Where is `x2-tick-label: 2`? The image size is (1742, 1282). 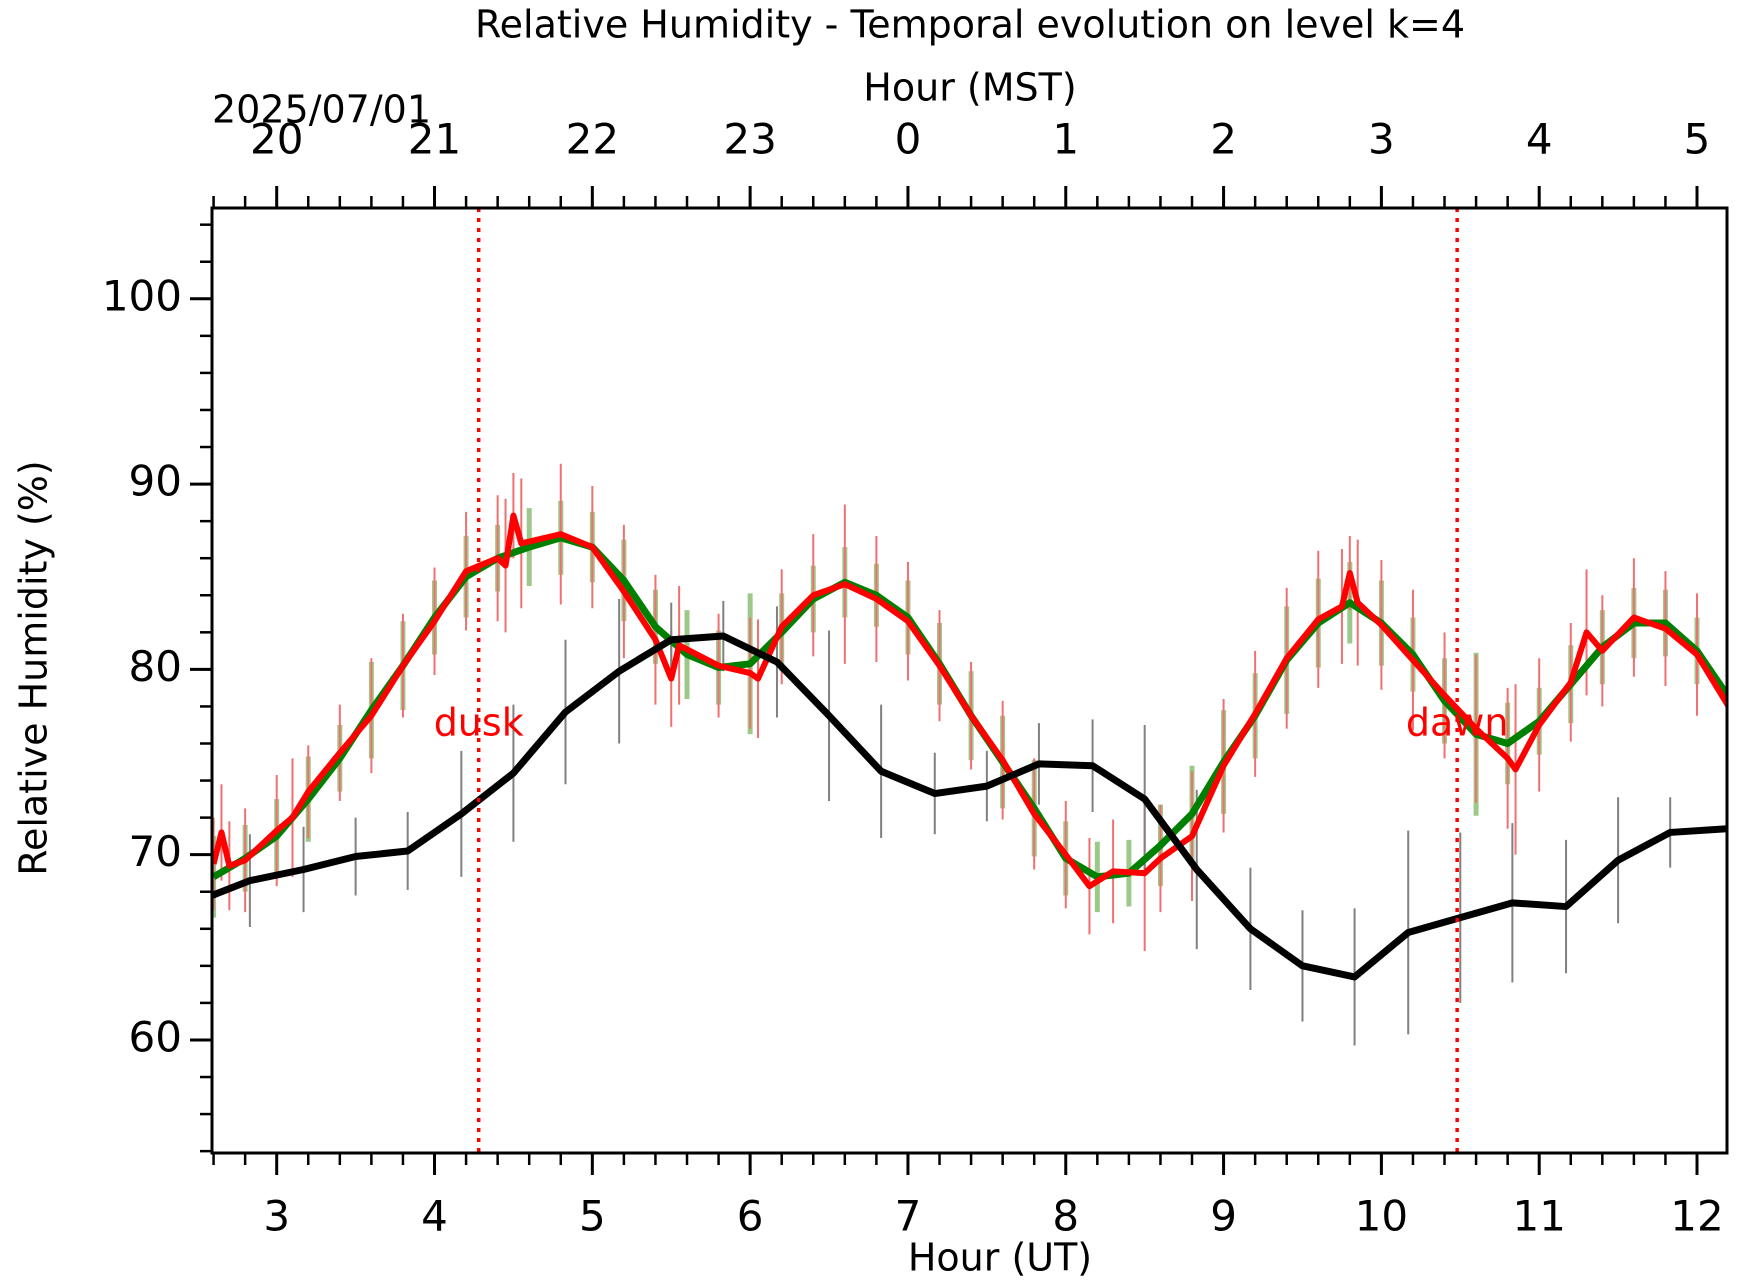
x2-tick-label: 2 is located at coordinates (1223, 139).